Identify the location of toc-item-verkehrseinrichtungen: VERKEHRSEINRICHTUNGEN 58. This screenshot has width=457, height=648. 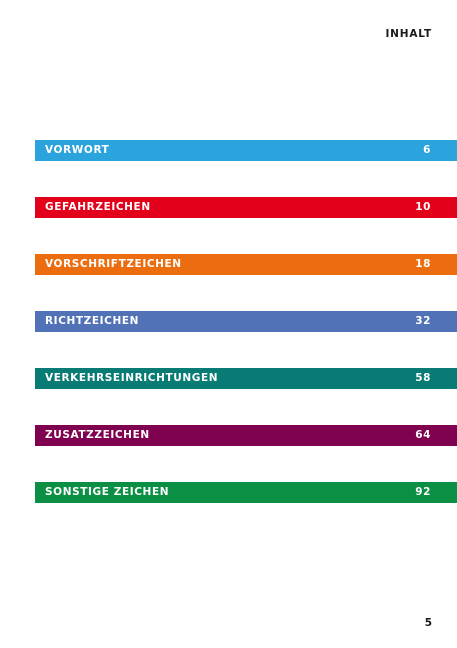
(246, 378).